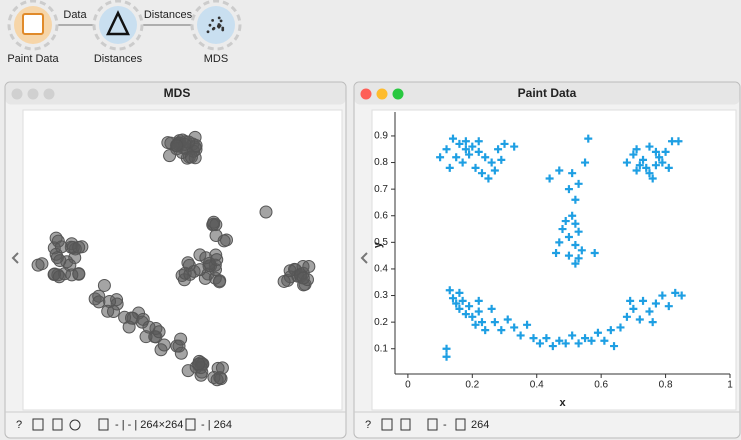 The height and width of the screenshot is (440, 741). I want to click on window-title: MDS, so click(177, 93).